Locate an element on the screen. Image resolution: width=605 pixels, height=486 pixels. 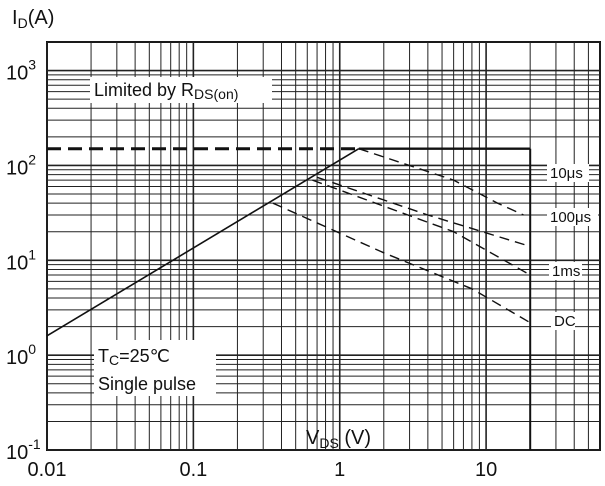
tc-label: TC=25℃ is located at coordinates (134, 357).